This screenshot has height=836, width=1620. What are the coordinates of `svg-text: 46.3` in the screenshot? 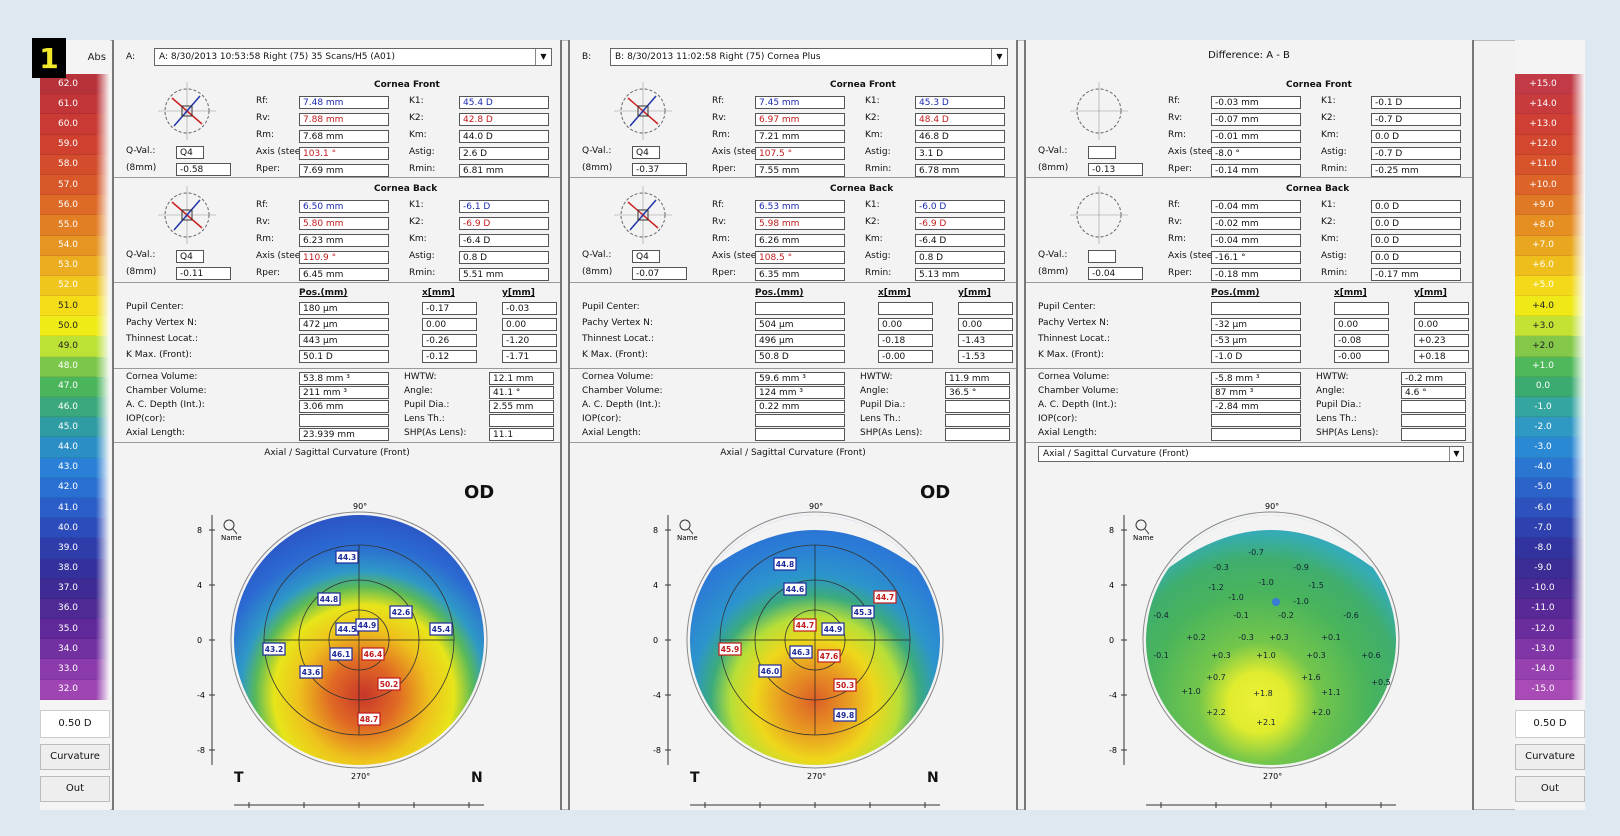 It's located at (801, 652).